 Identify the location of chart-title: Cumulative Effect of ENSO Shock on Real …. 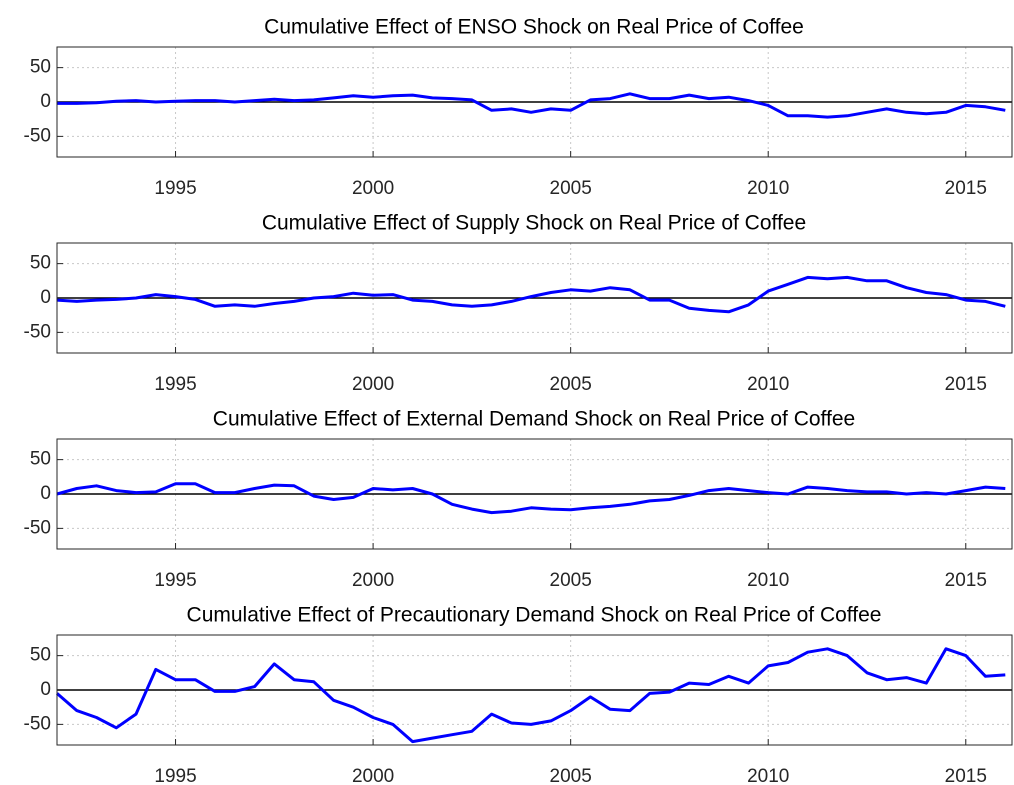
(534, 27).